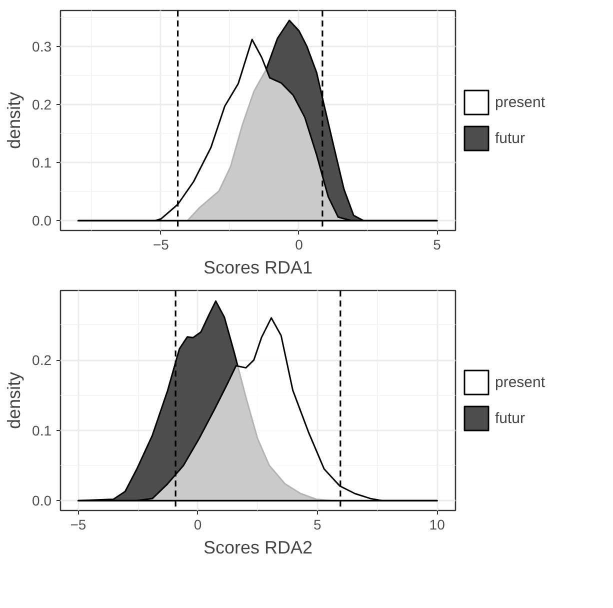 The image size is (613, 608). Describe the element at coordinates (258, 268) in the screenshot. I see `x-axis-title: Scores RDA1` at that location.